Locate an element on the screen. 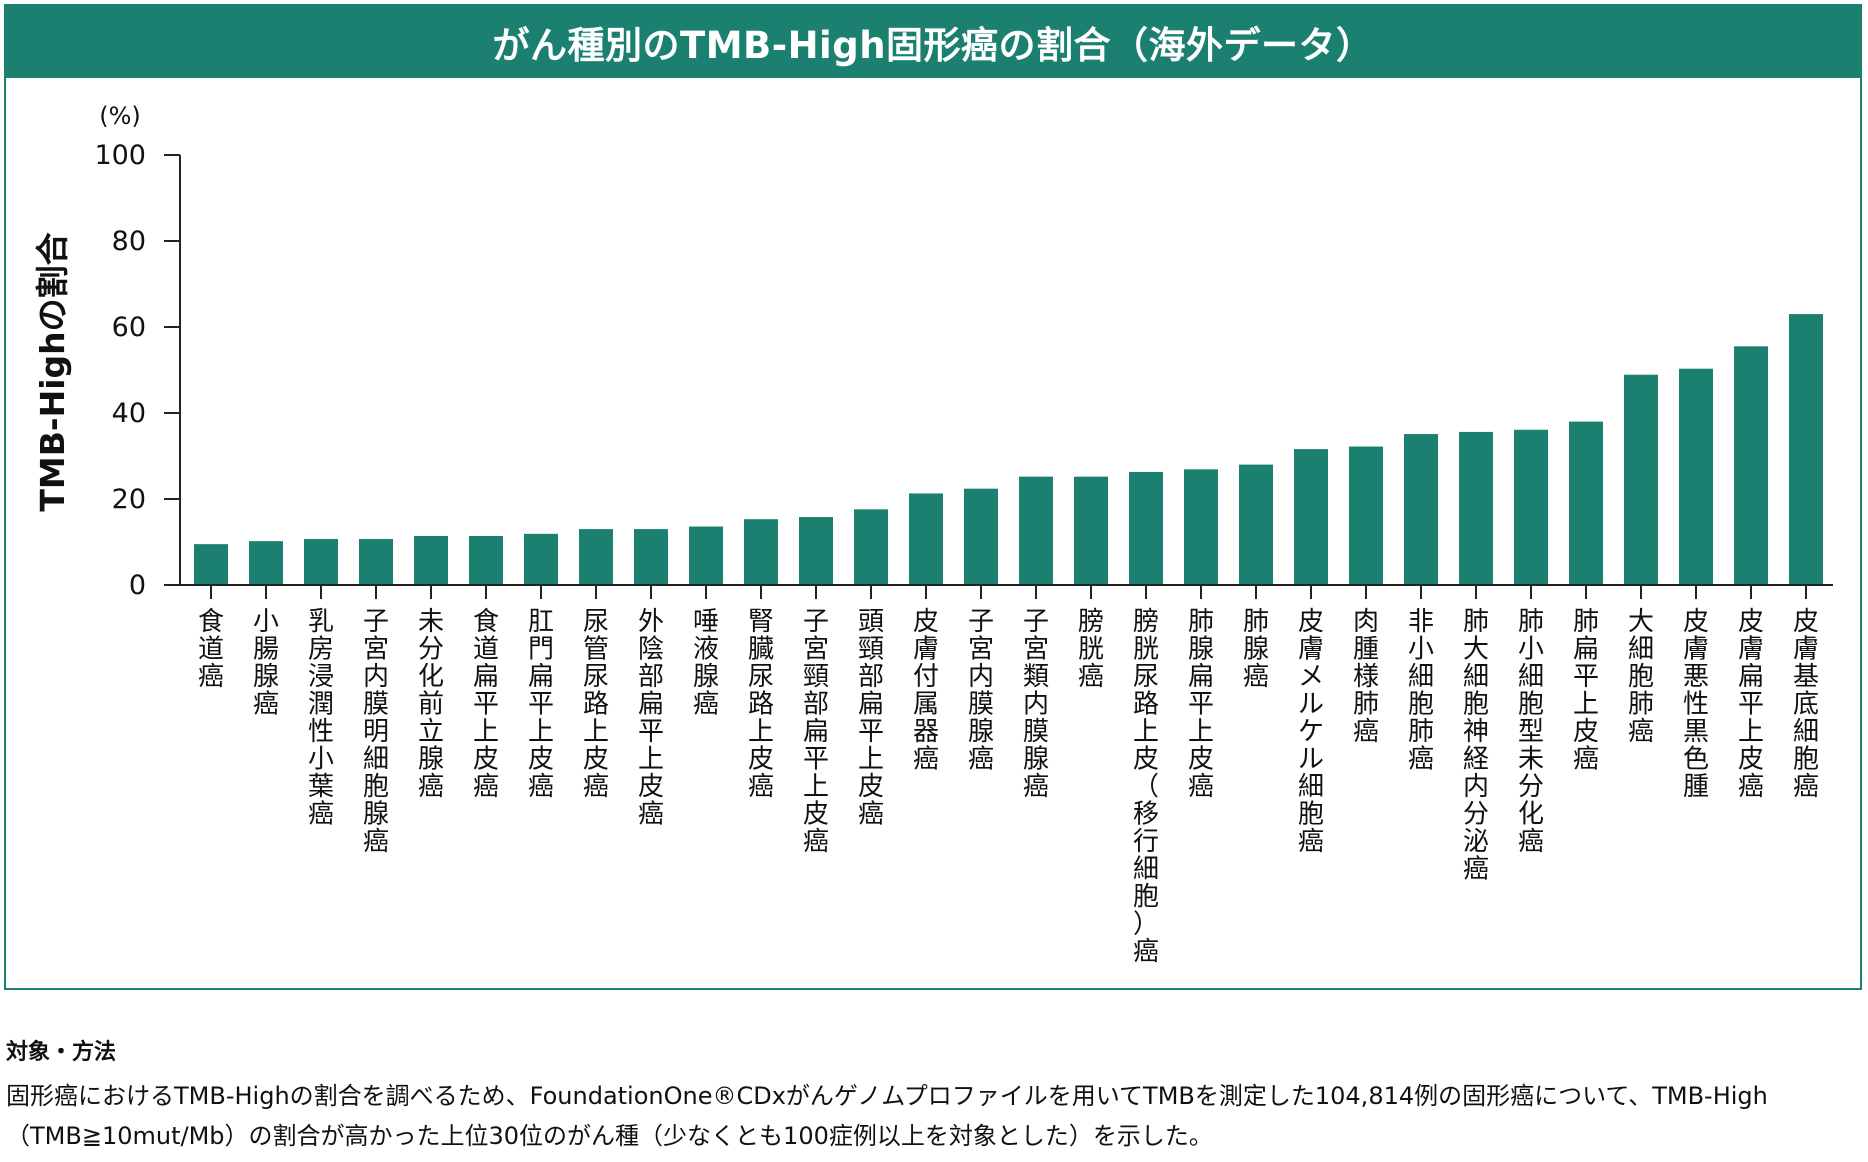 The width and height of the screenshot is (1868, 1162). x-tick-label: 頭頸部扁平上皮癌 is located at coordinates (871, 718).